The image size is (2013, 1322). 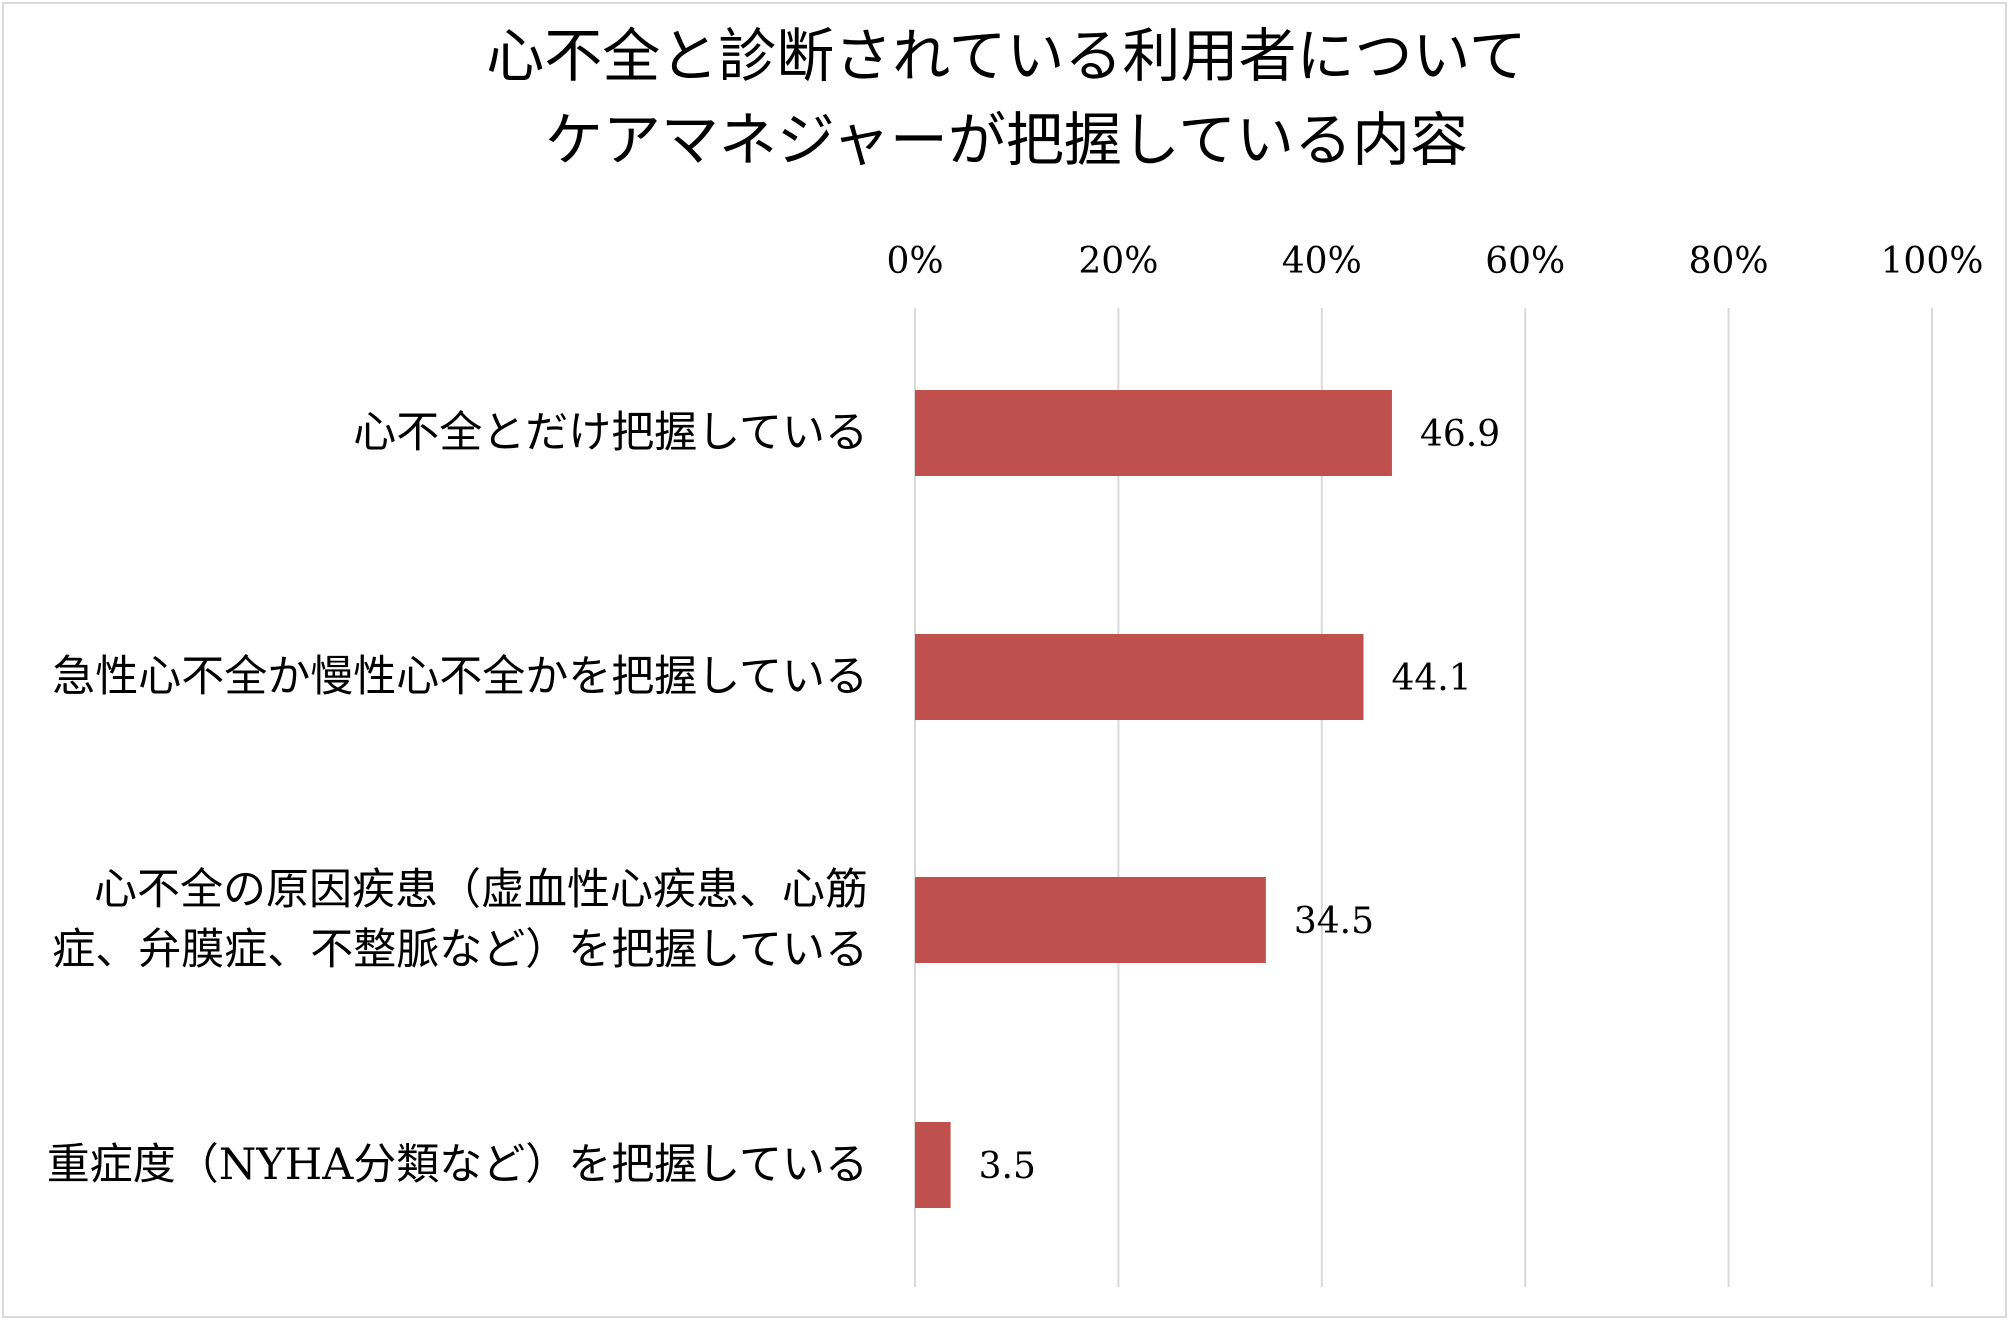 What do you see at coordinates (1006, 140) in the screenshot?
I see `chart-title-line-2: ケアマネジャーが把握している内容` at bounding box center [1006, 140].